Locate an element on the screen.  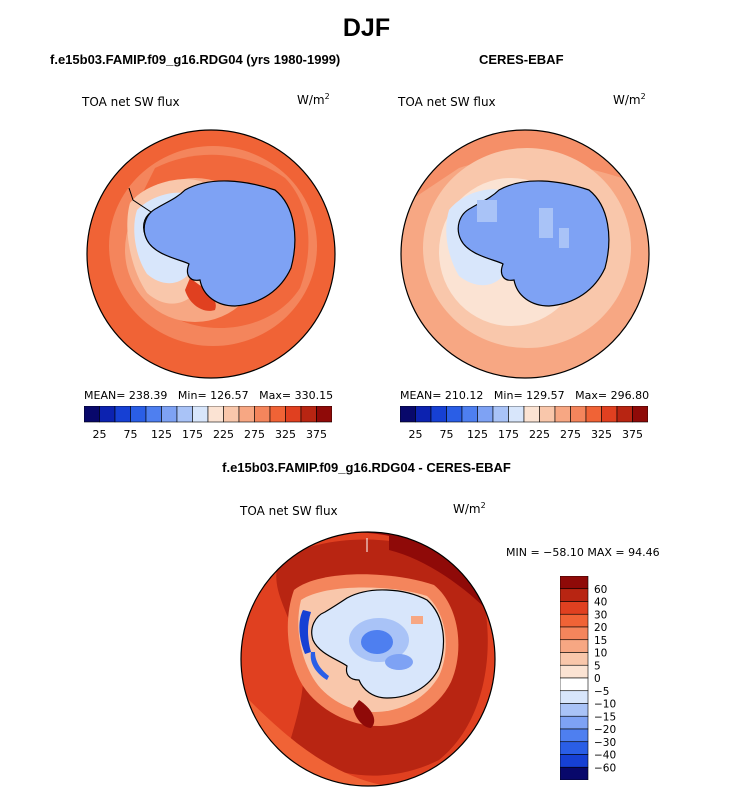
page-title: DJF is located at coordinates (366, 28).